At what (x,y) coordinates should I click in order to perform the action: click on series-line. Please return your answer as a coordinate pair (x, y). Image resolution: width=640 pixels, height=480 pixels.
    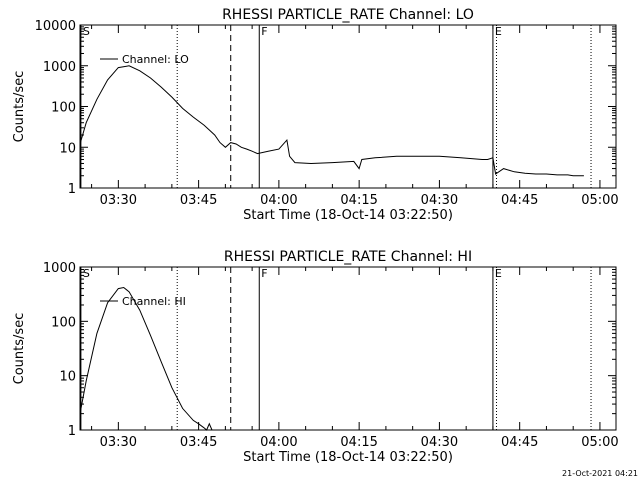
    Looking at the image, I should click on (146, 358).